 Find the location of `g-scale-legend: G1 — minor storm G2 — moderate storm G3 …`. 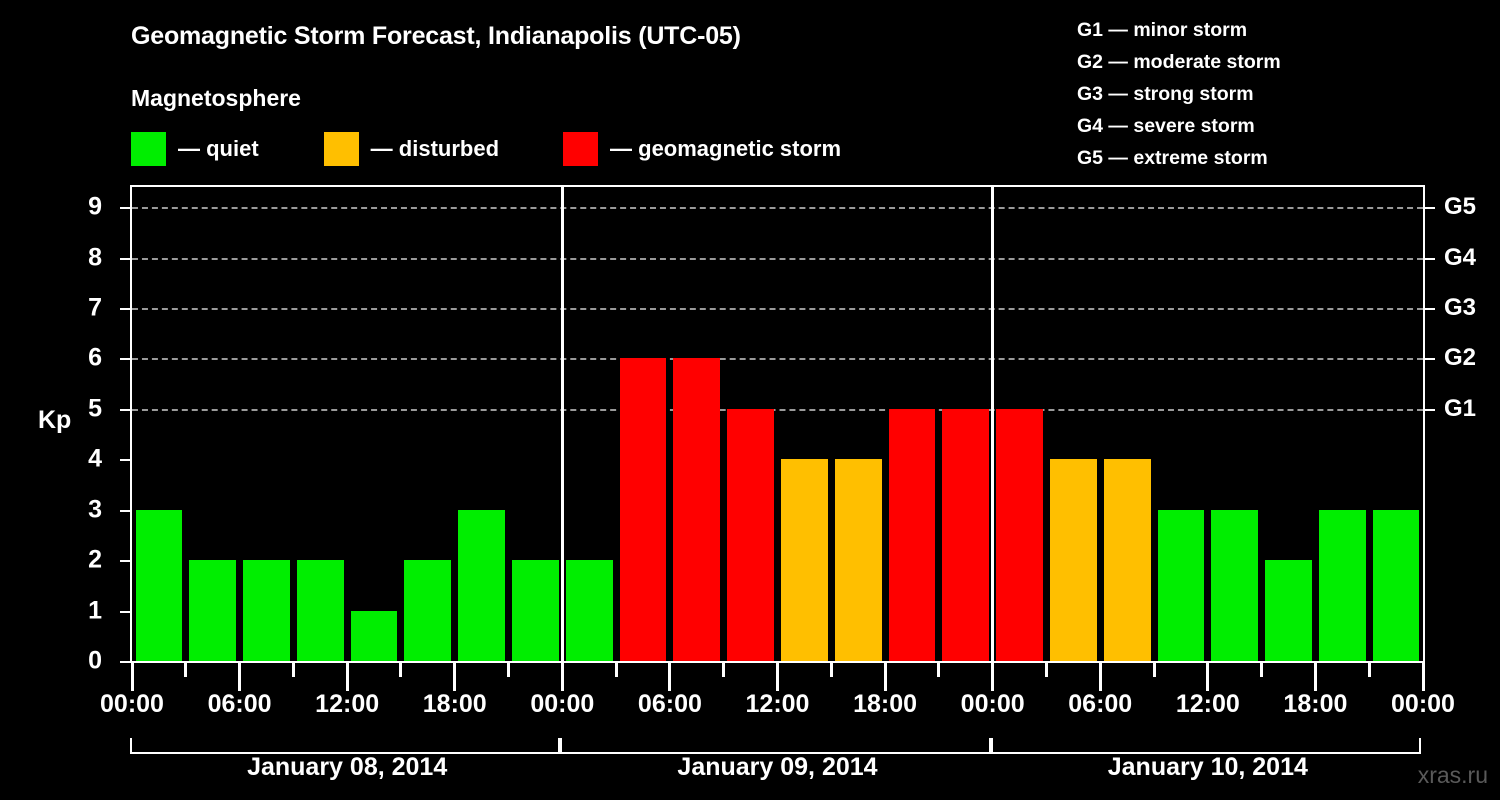

g-scale-legend: G1 — minor storm G2 — moderate storm G3 … is located at coordinates (1179, 94).